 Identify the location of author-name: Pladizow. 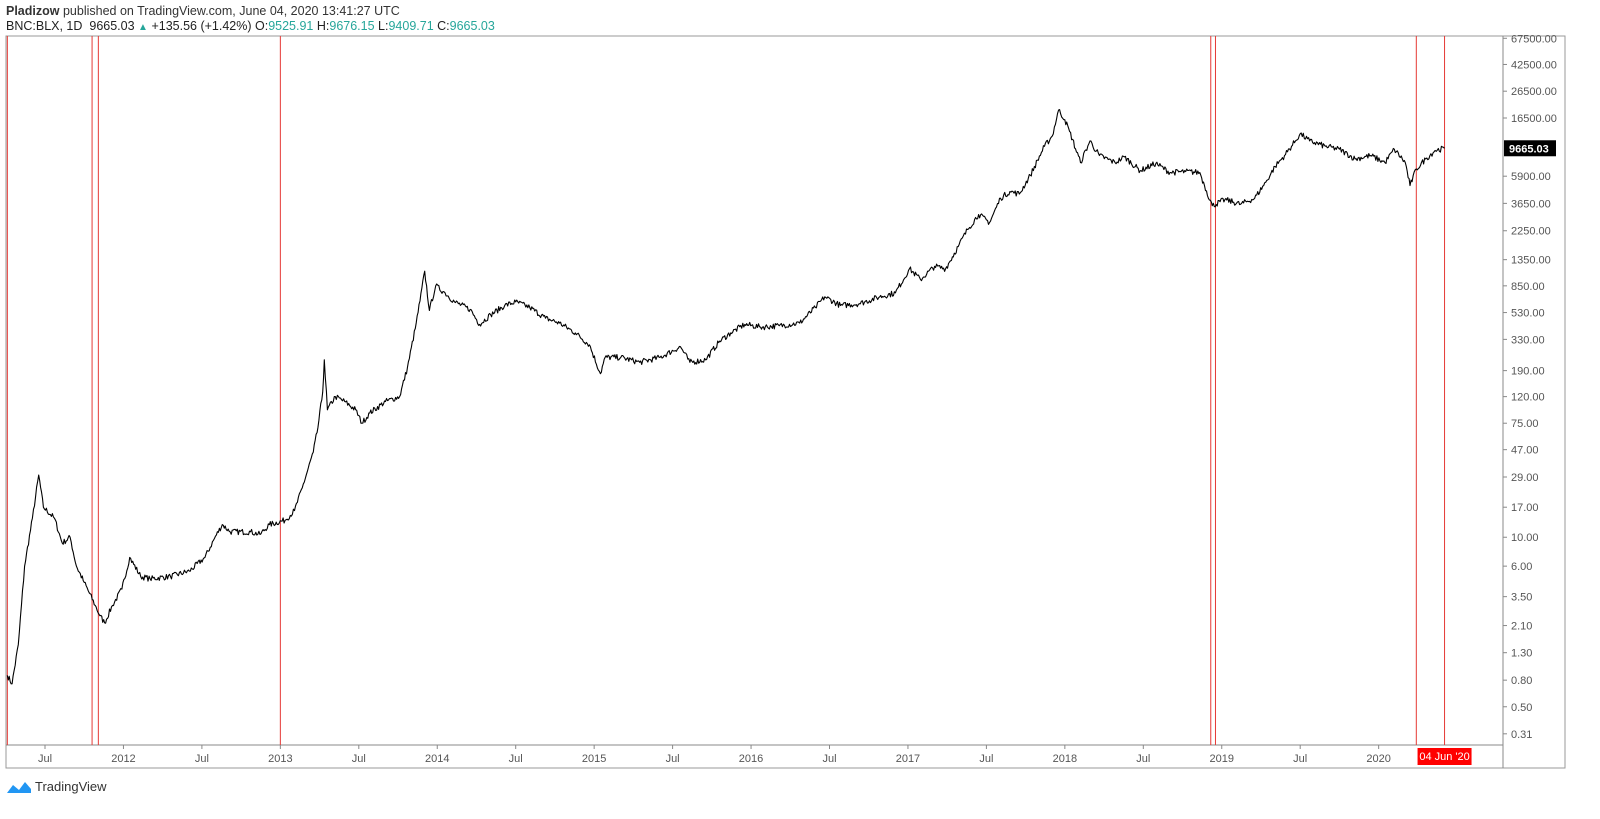
(33, 11).